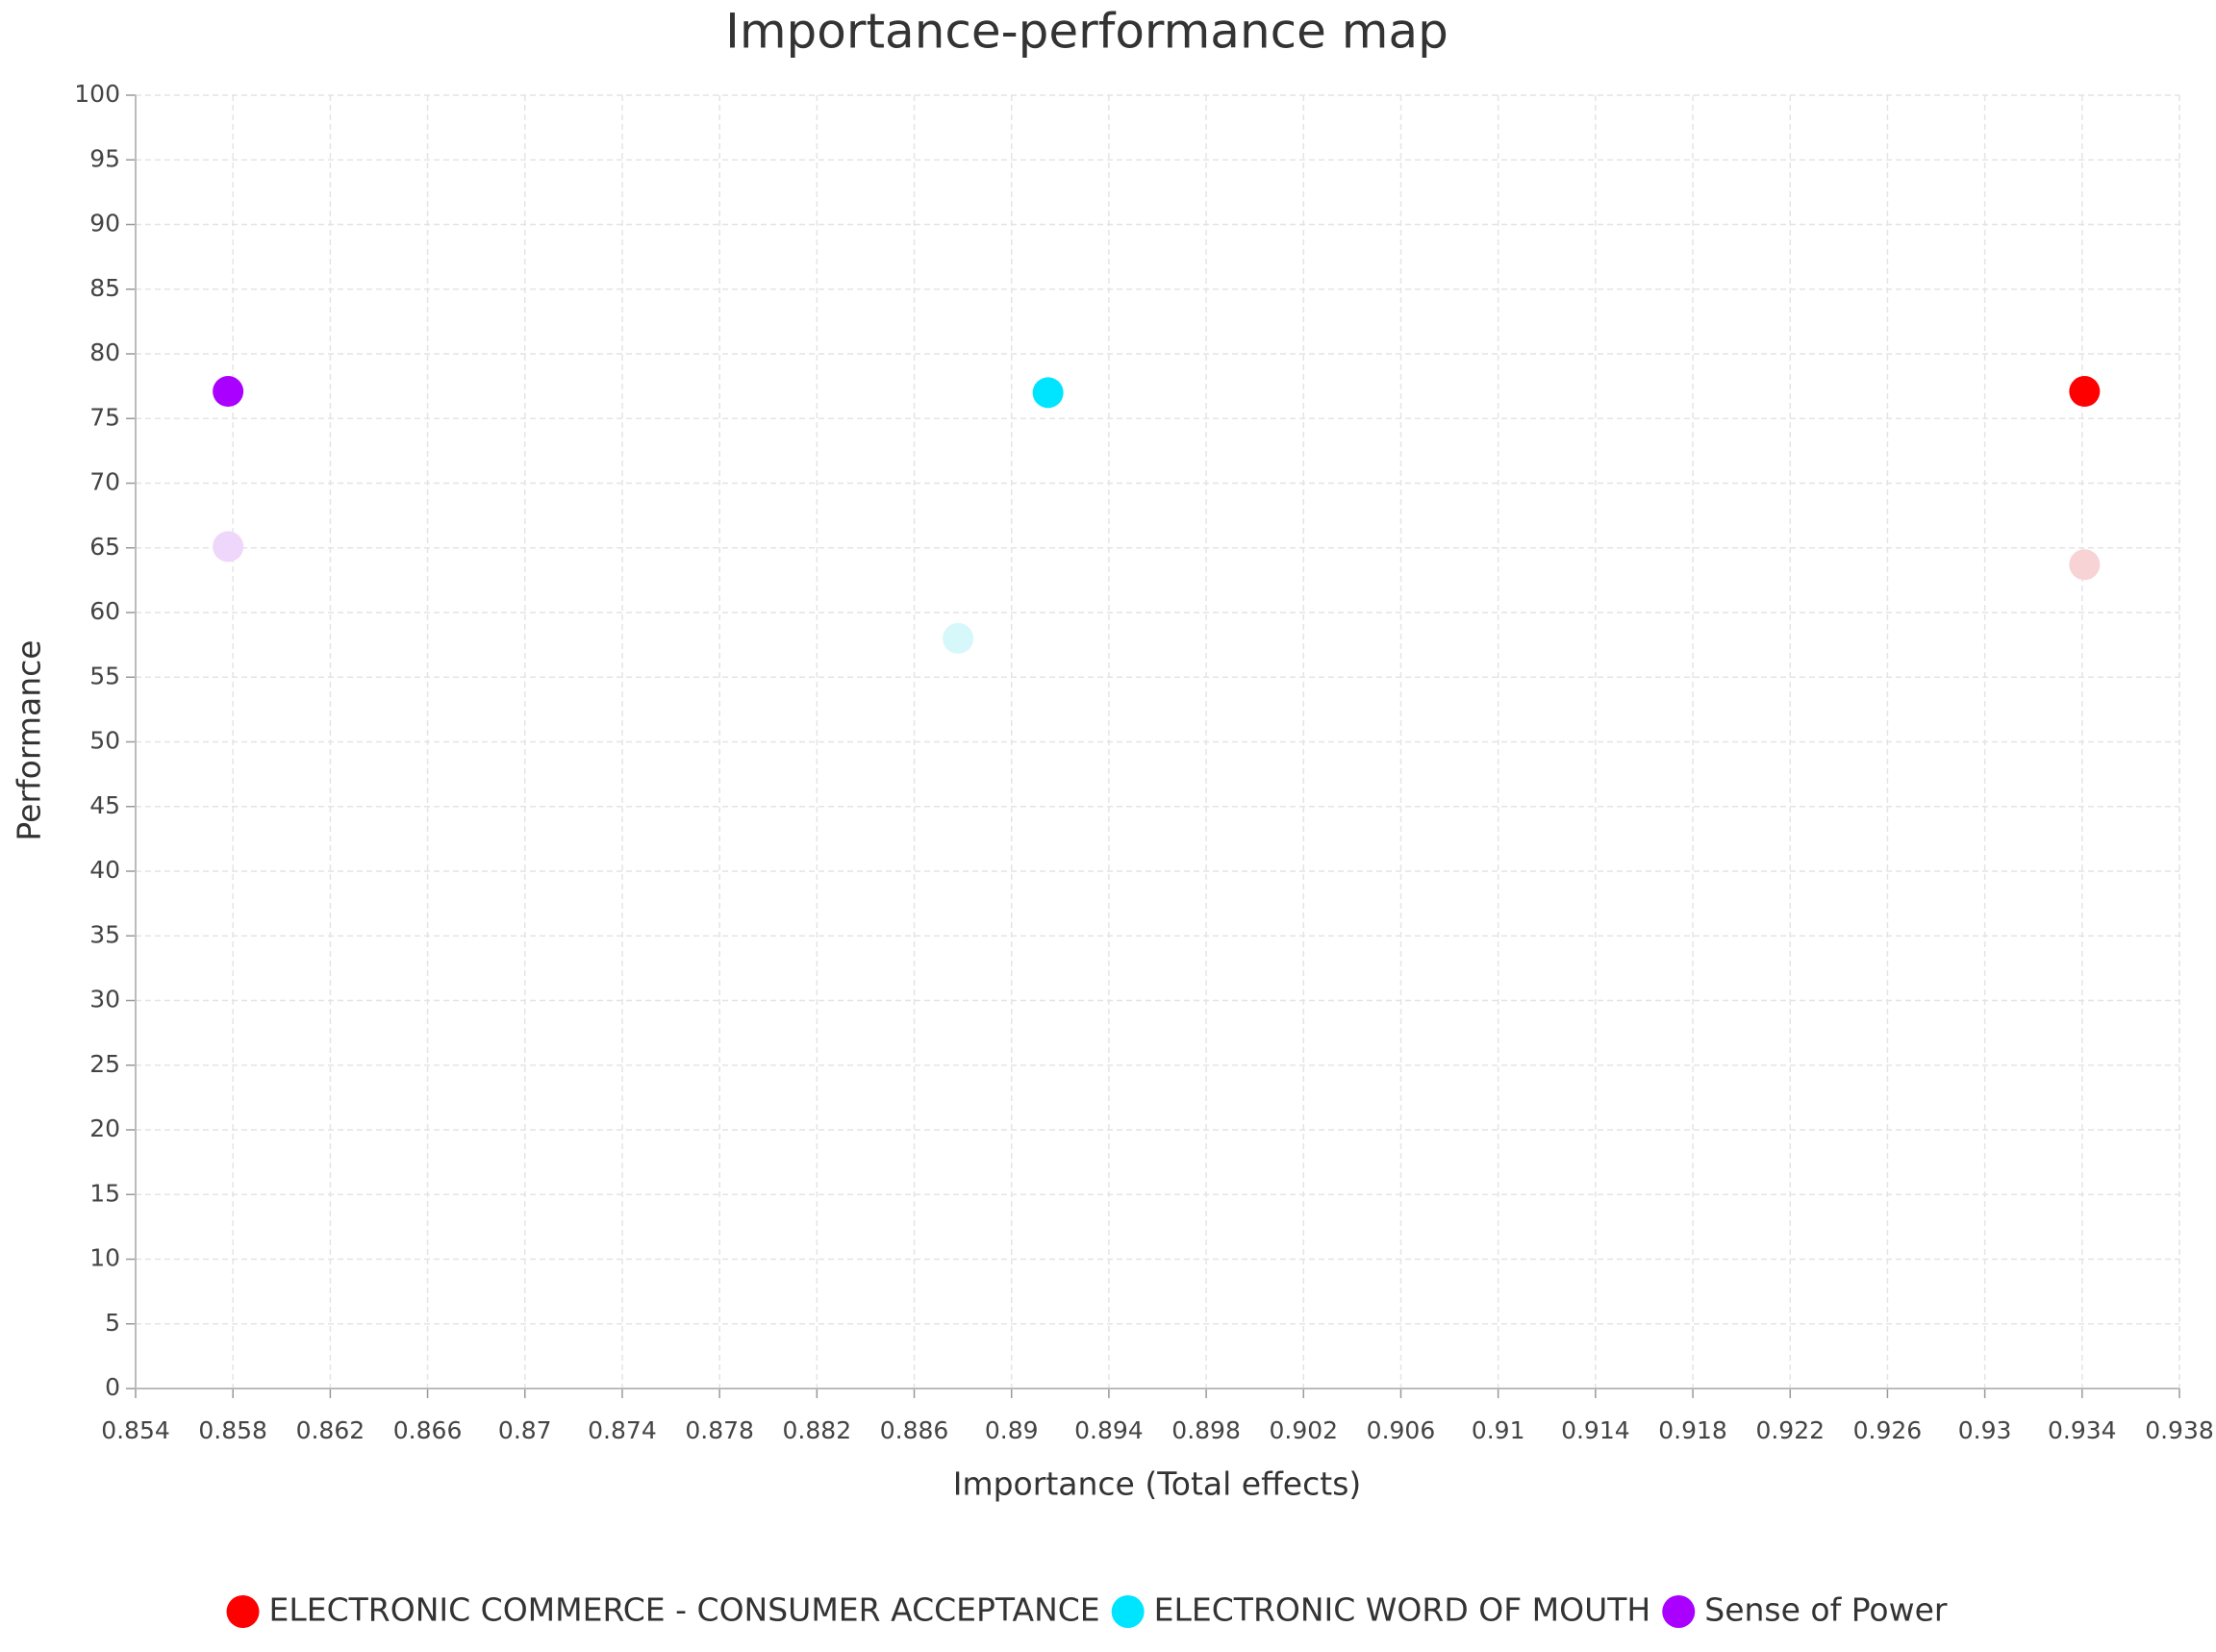 This screenshot has width=2216, height=1652. Describe the element at coordinates (1086, 32) in the screenshot. I see `chart-title: Importance-performance map` at that location.